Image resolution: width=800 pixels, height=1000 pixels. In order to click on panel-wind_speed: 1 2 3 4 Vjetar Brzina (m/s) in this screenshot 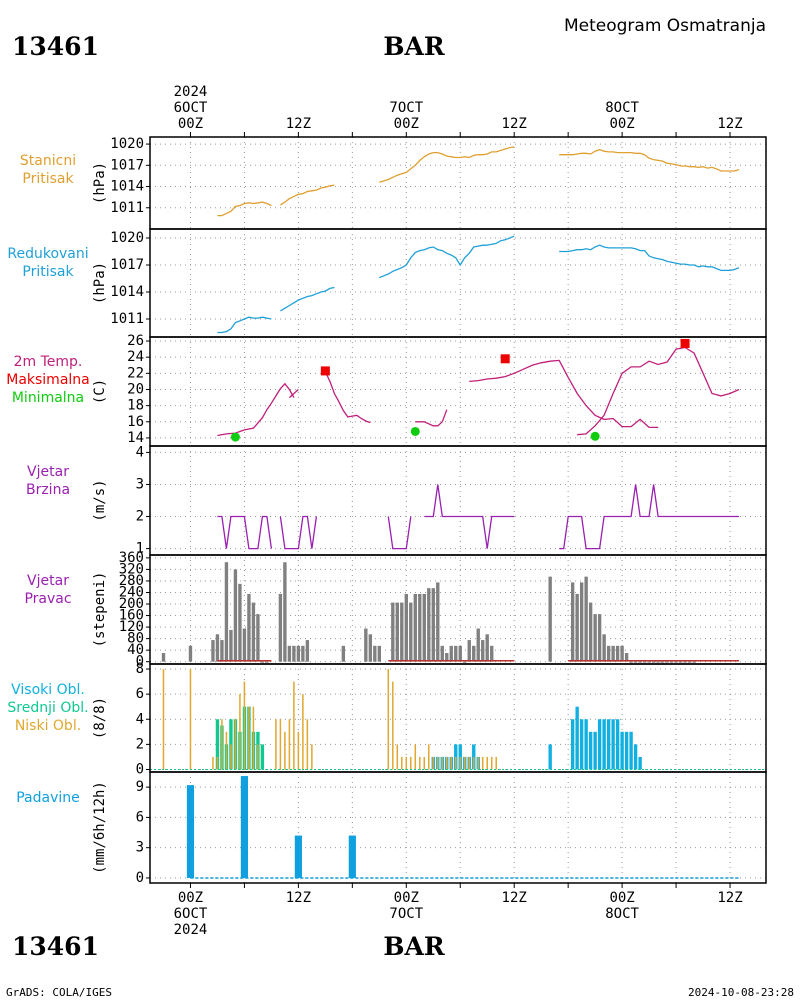, I will do `click(396, 500)`.